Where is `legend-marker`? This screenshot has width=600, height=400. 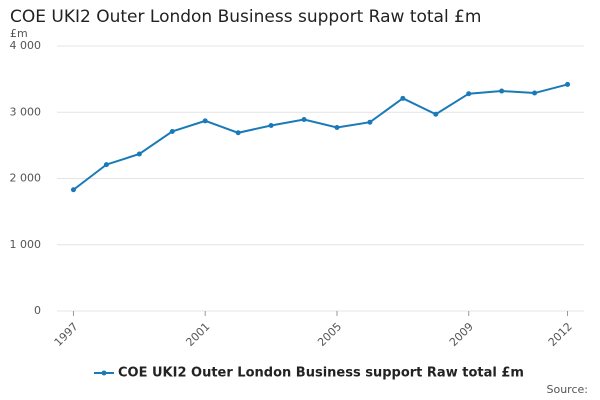 legend-marker is located at coordinates (104, 373).